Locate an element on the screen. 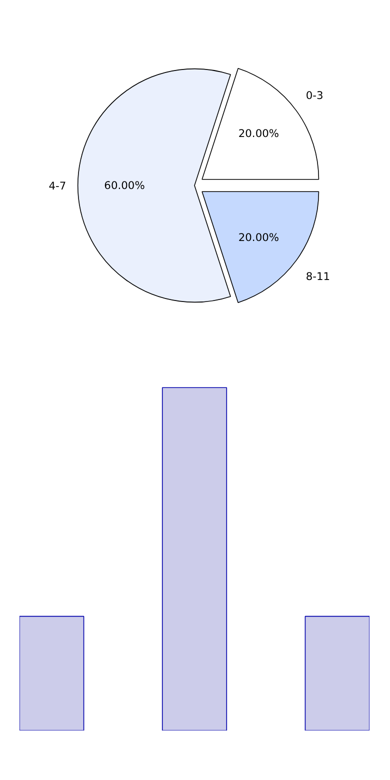 Image resolution: width=390 pixels, height=780 pixels. slice-label: 0-3 is located at coordinates (315, 95).